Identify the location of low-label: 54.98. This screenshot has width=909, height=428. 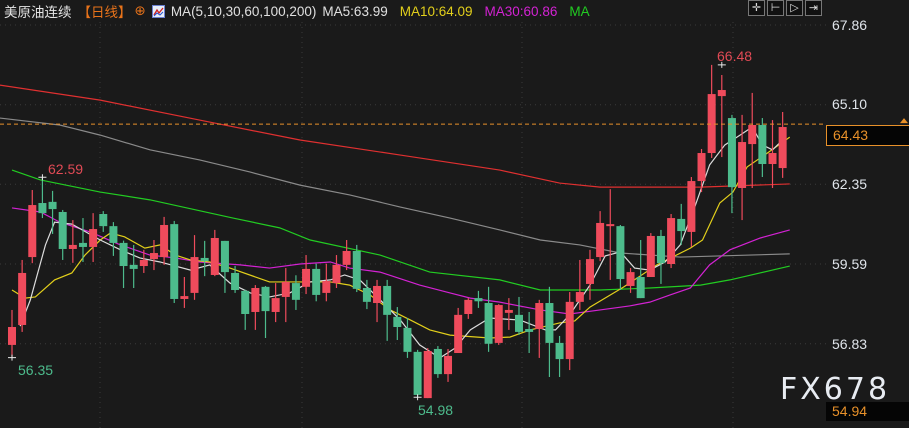
(436, 410).